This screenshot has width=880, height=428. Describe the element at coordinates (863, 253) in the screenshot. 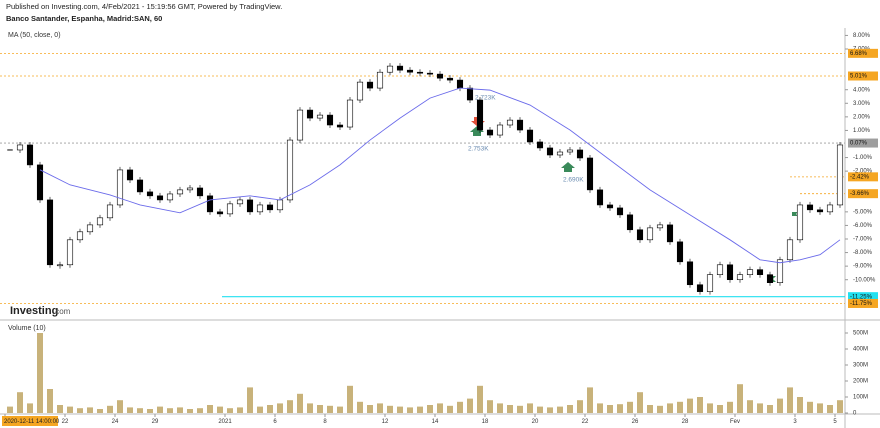

I see `y-tick-label: -8.00%` at that location.